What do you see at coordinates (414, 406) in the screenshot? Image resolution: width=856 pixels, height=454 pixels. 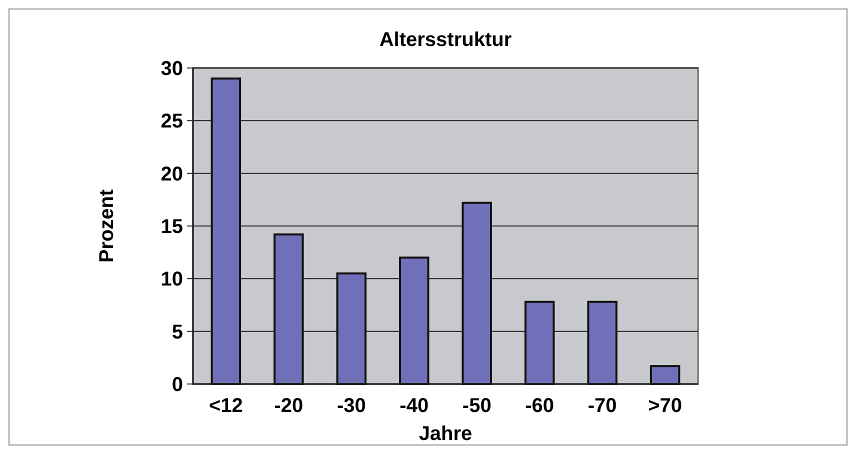 I see `x-tick-label: -40` at bounding box center [414, 406].